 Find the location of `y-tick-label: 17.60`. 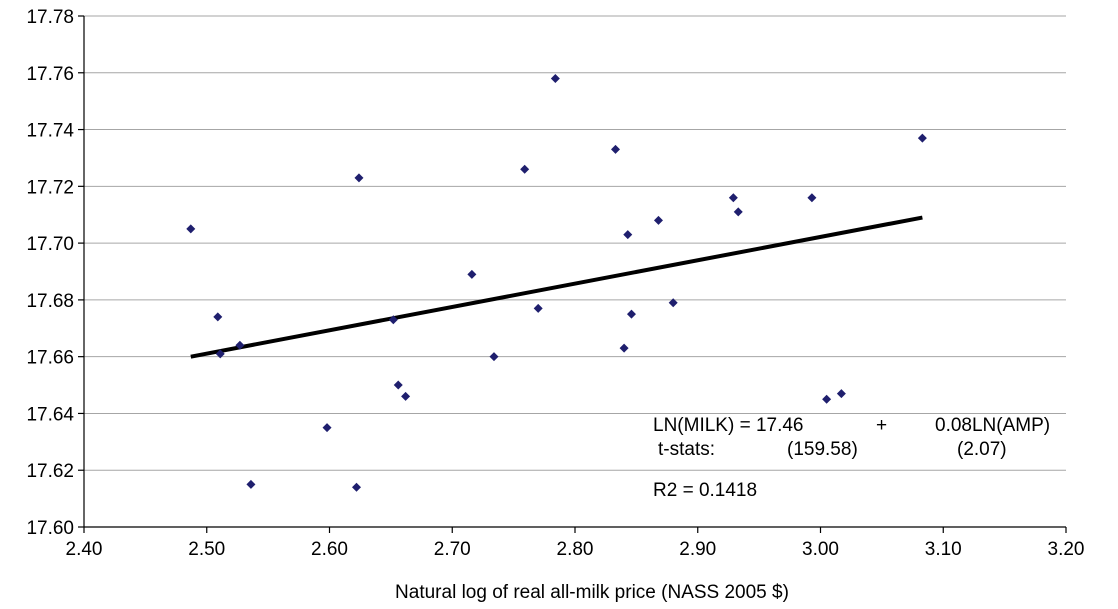

y-tick-label: 17.60 is located at coordinates (50, 528).